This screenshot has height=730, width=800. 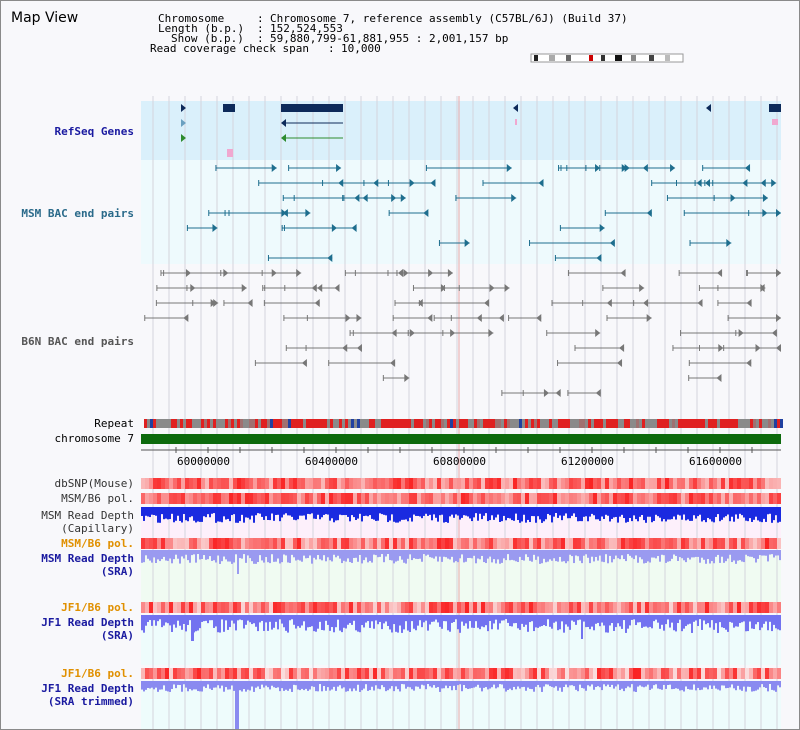 What do you see at coordinates (77, 341) in the screenshot?
I see `track-label-b6n-bac: B6N BAC end pairs` at bounding box center [77, 341].